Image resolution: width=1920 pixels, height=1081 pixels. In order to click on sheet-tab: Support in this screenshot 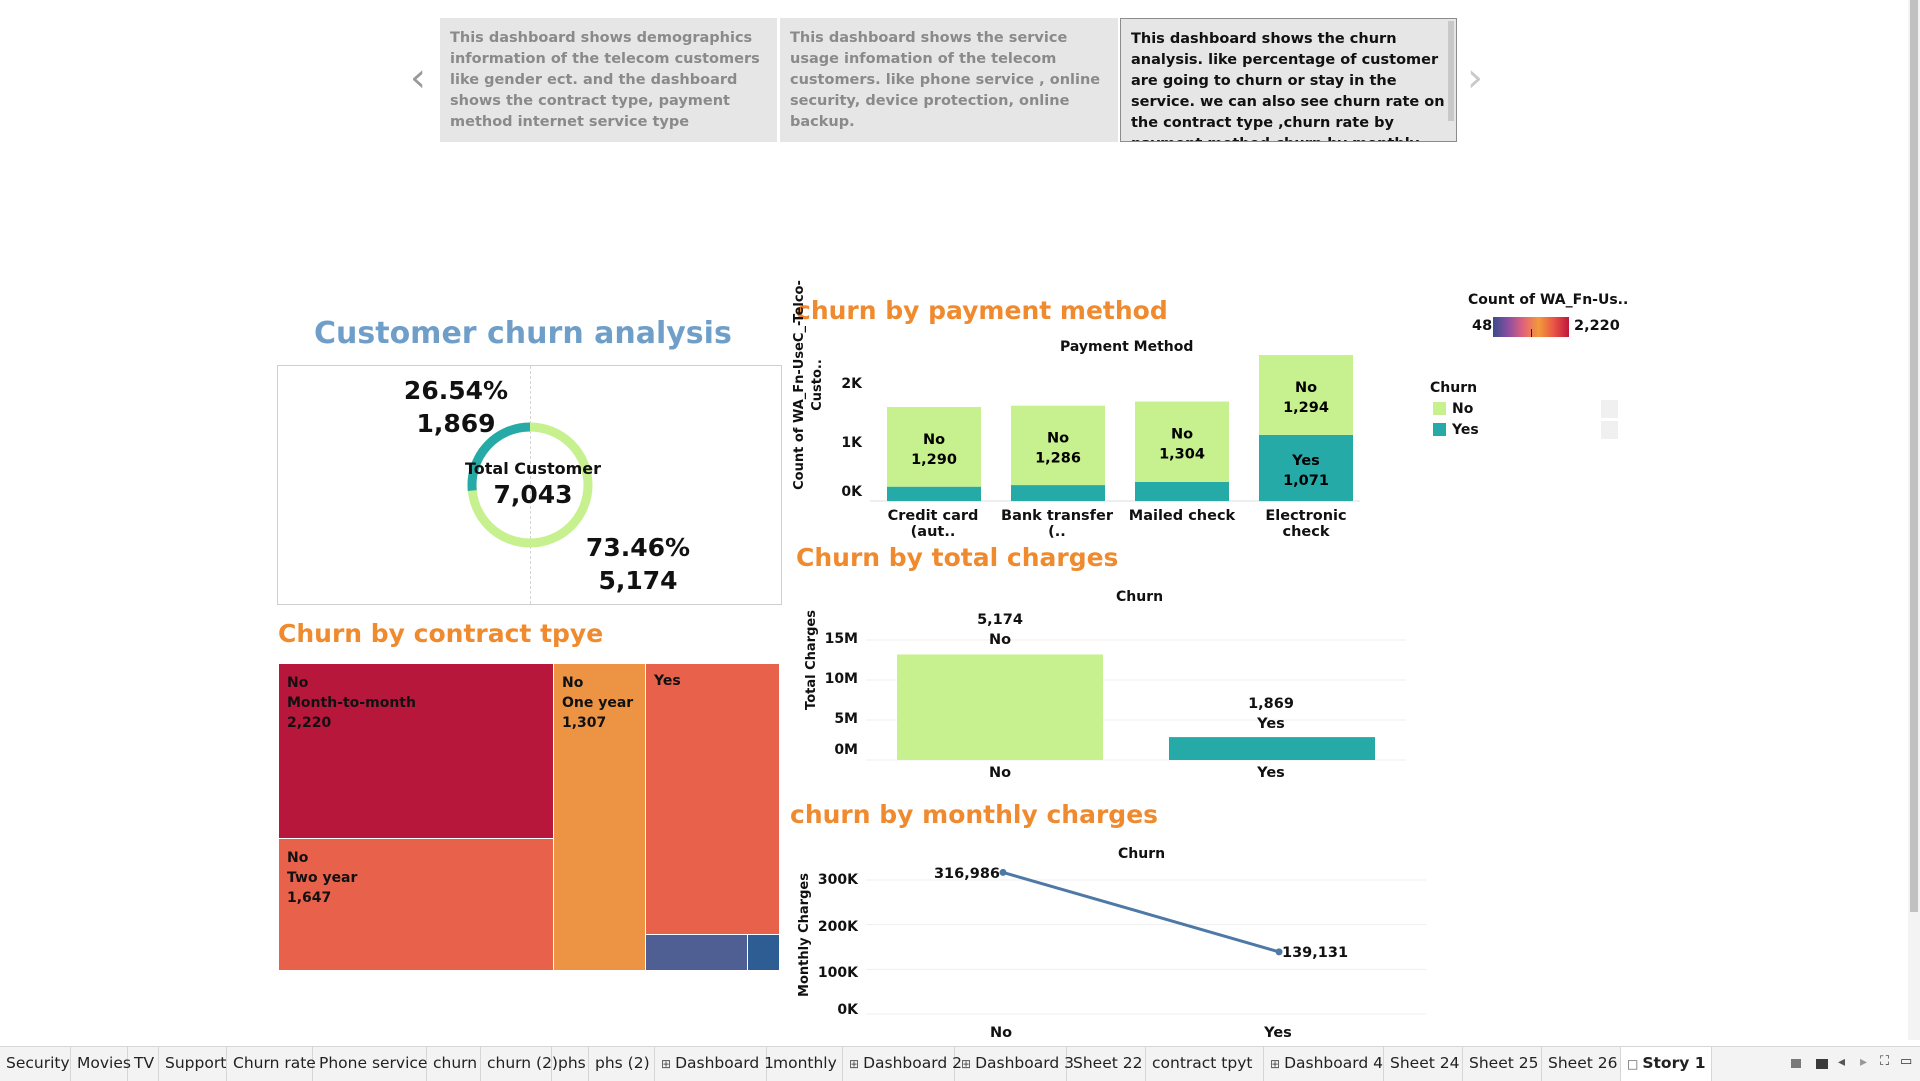, I will do `click(193, 1064)`.